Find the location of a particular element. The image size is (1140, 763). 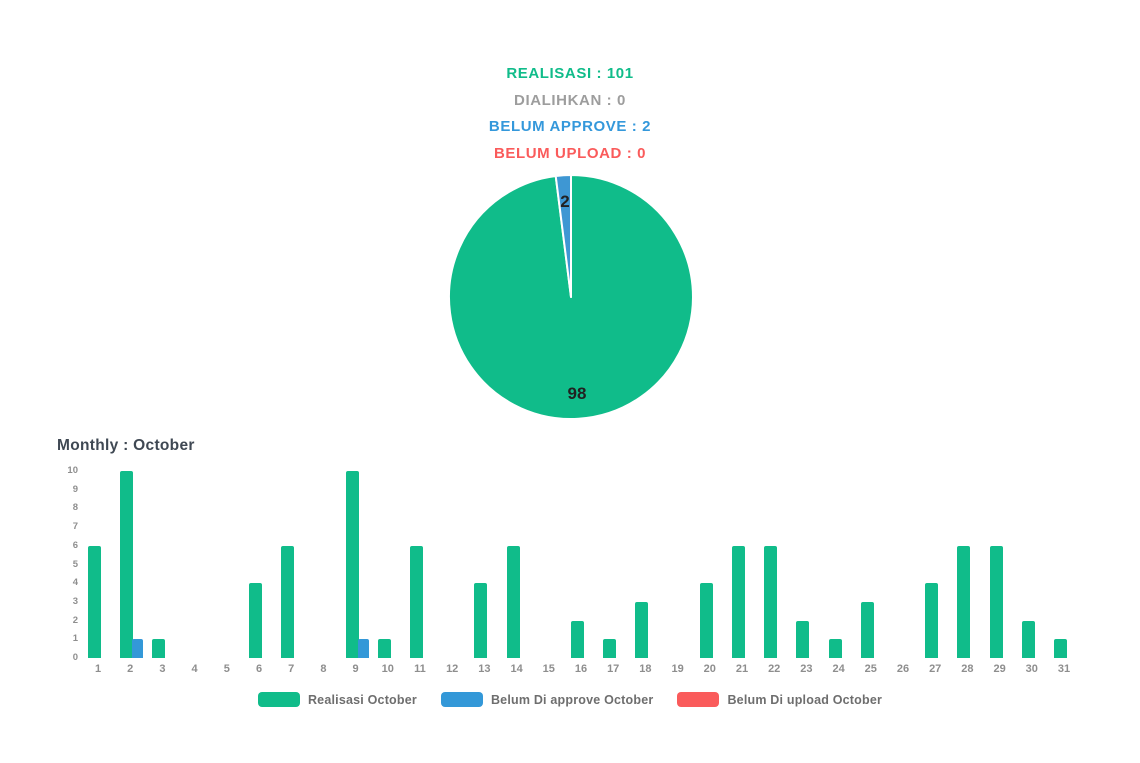

pie-slice-belum-di-approve is located at coordinates (563, 235).